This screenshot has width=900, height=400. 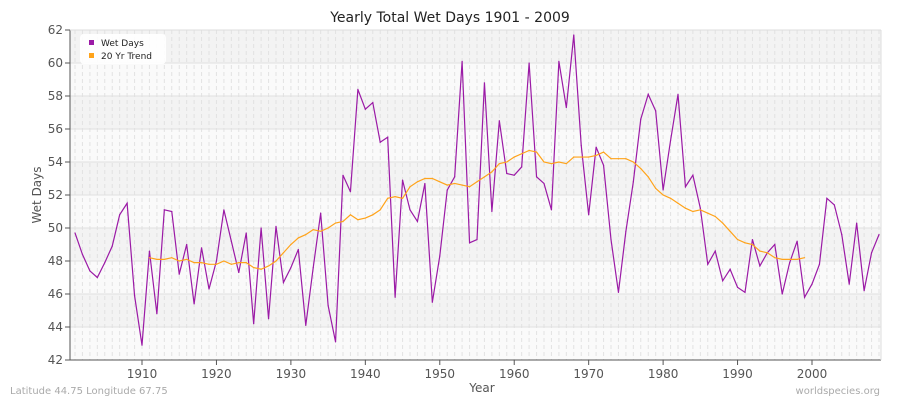 I want to click on x-tick-label: 1920, so click(x=216, y=374).